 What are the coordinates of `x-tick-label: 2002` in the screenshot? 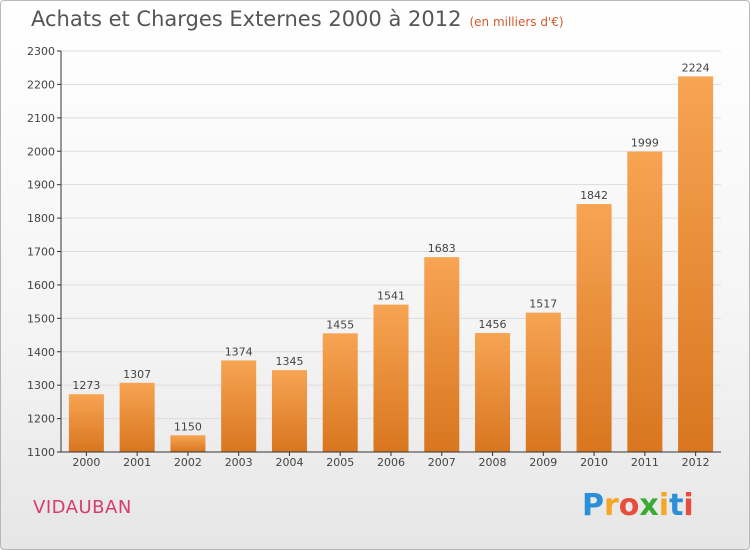 It's located at (188, 462).